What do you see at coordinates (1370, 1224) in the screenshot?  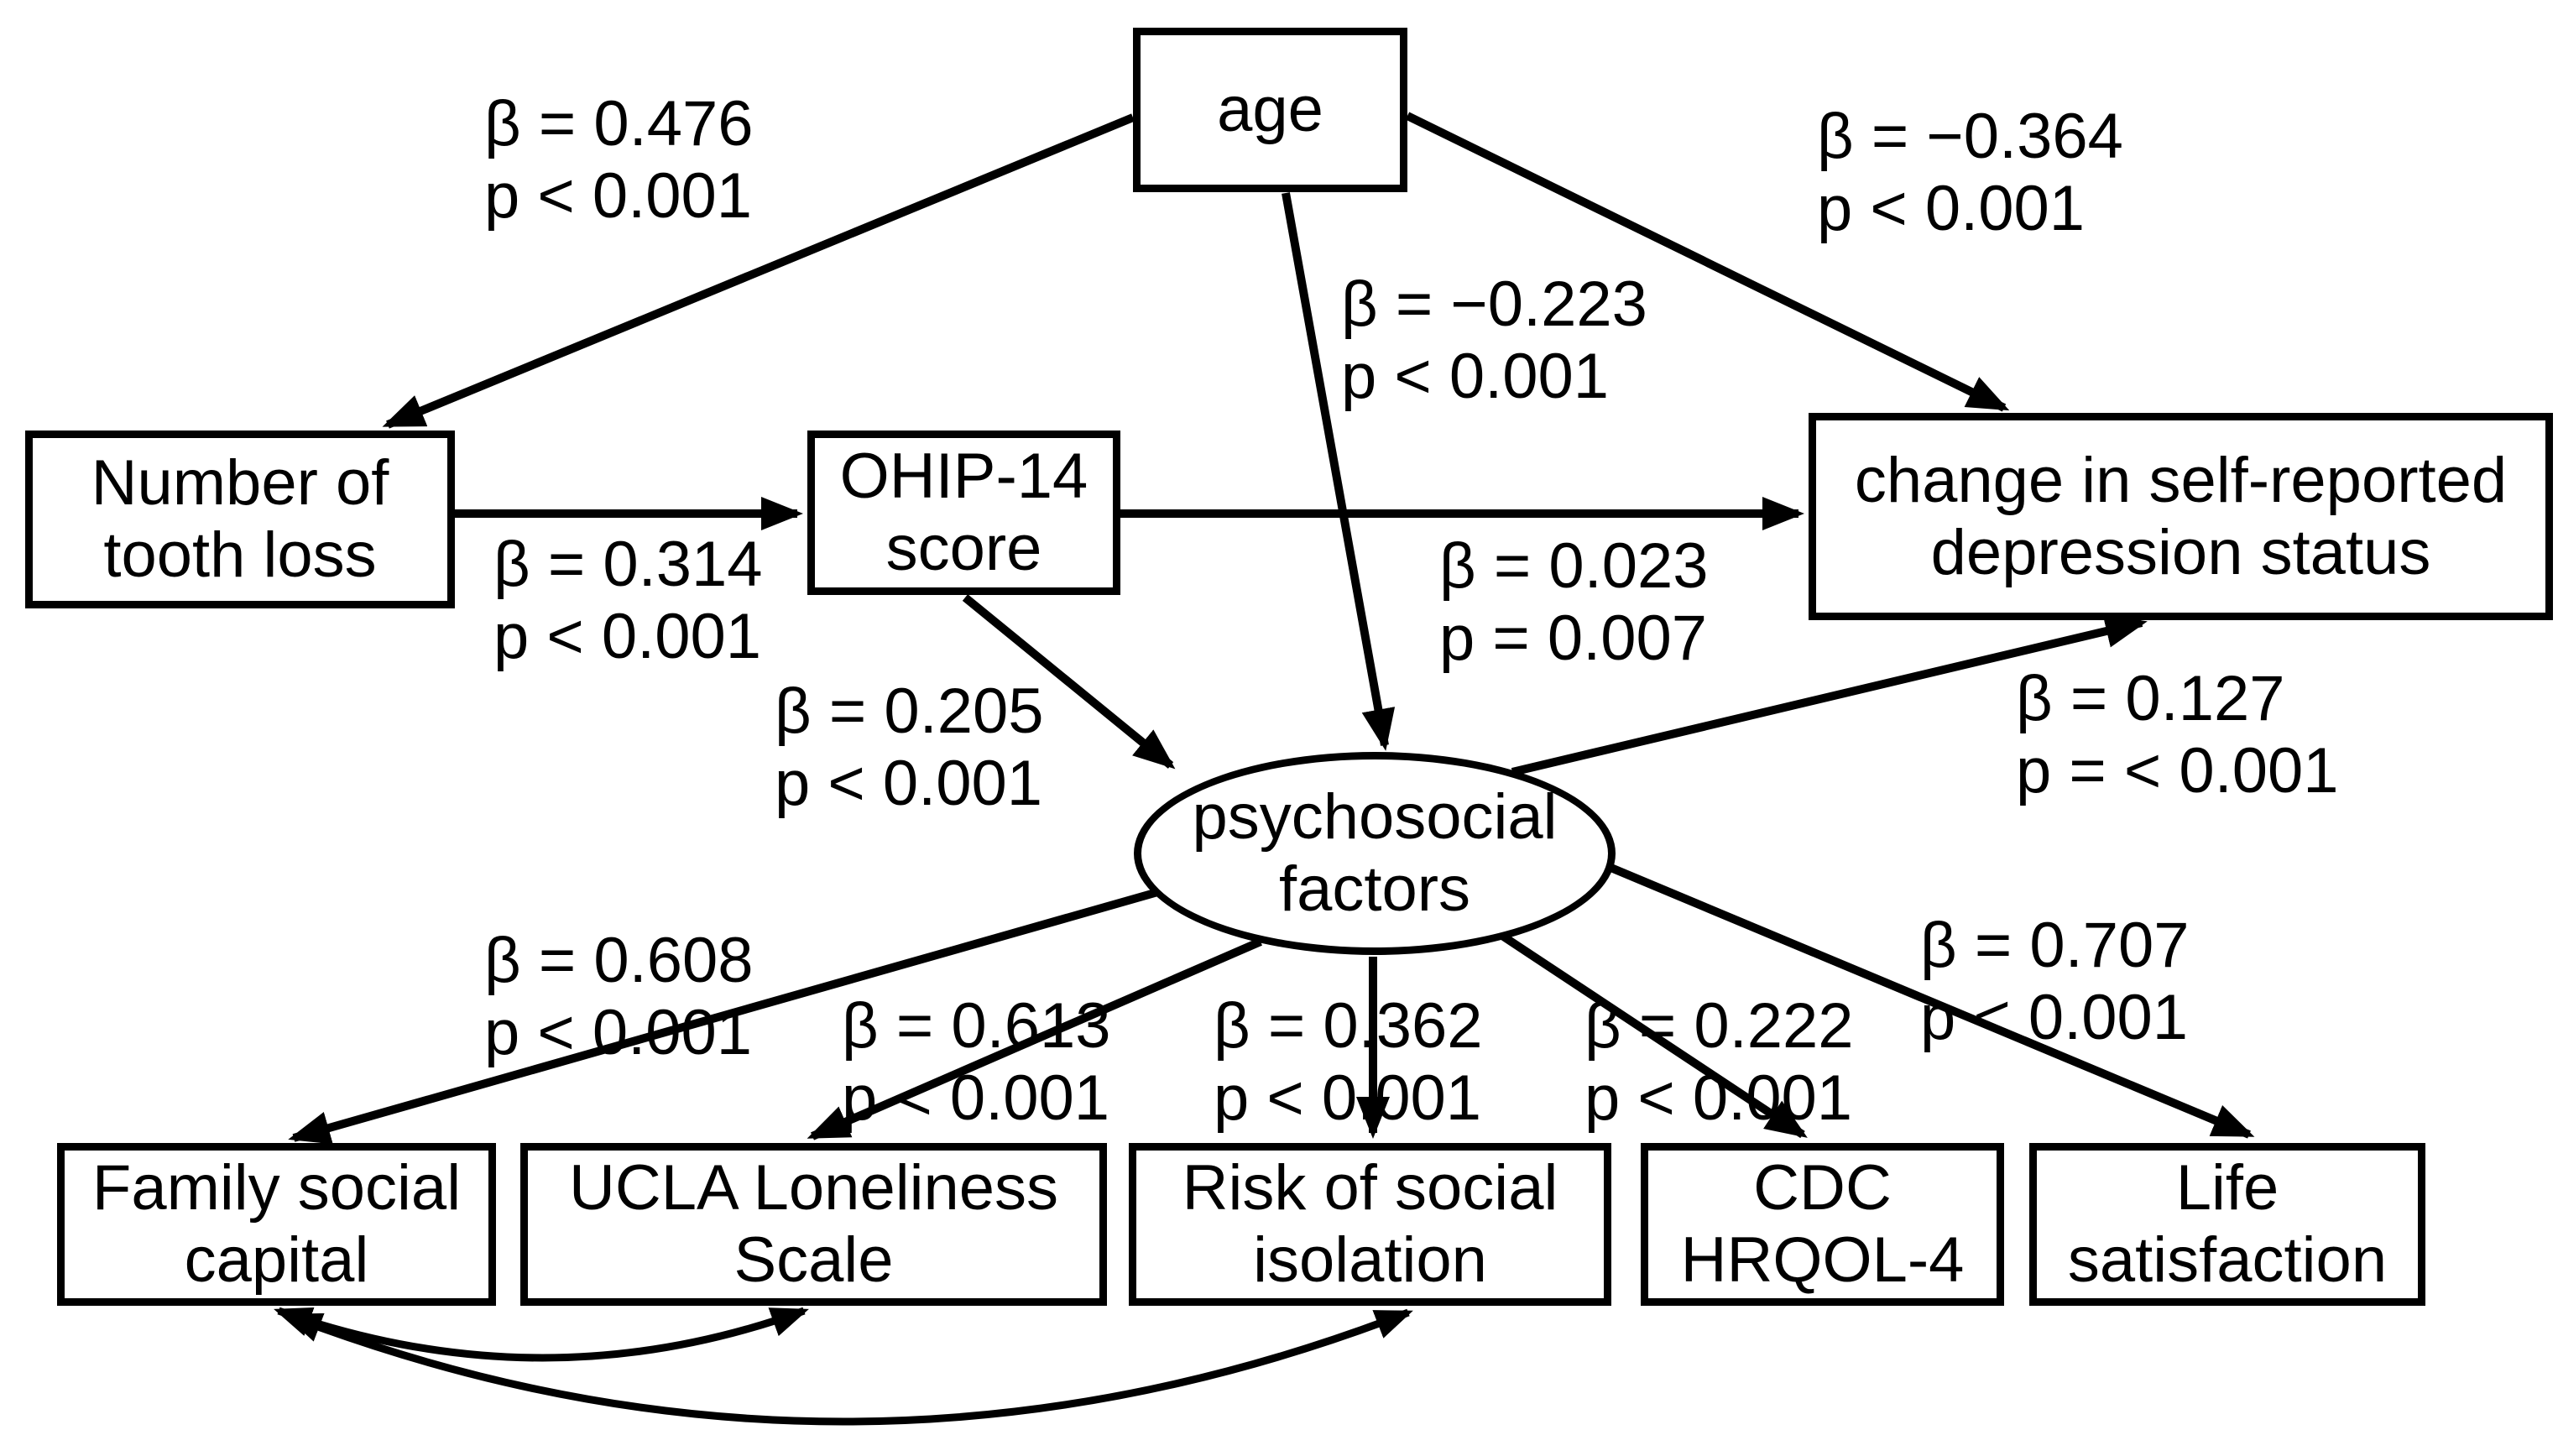 I see `node-risk-of-social-isolation: Risk of social isolation` at bounding box center [1370, 1224].